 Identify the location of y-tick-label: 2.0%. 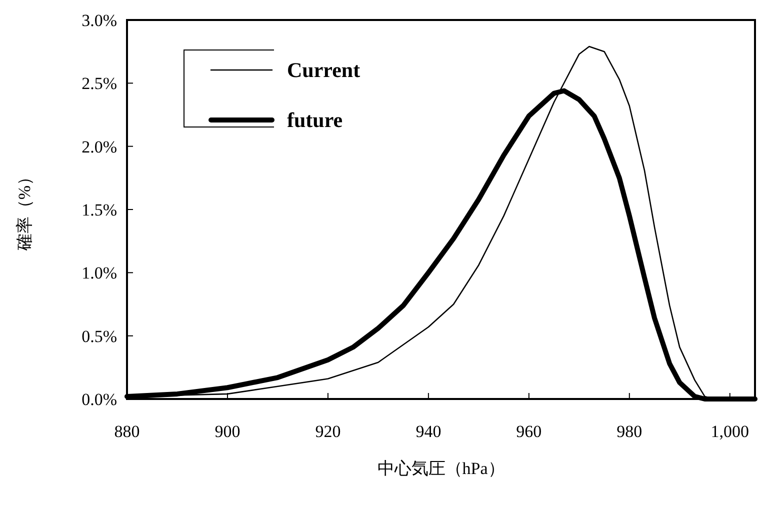
(99, 146).